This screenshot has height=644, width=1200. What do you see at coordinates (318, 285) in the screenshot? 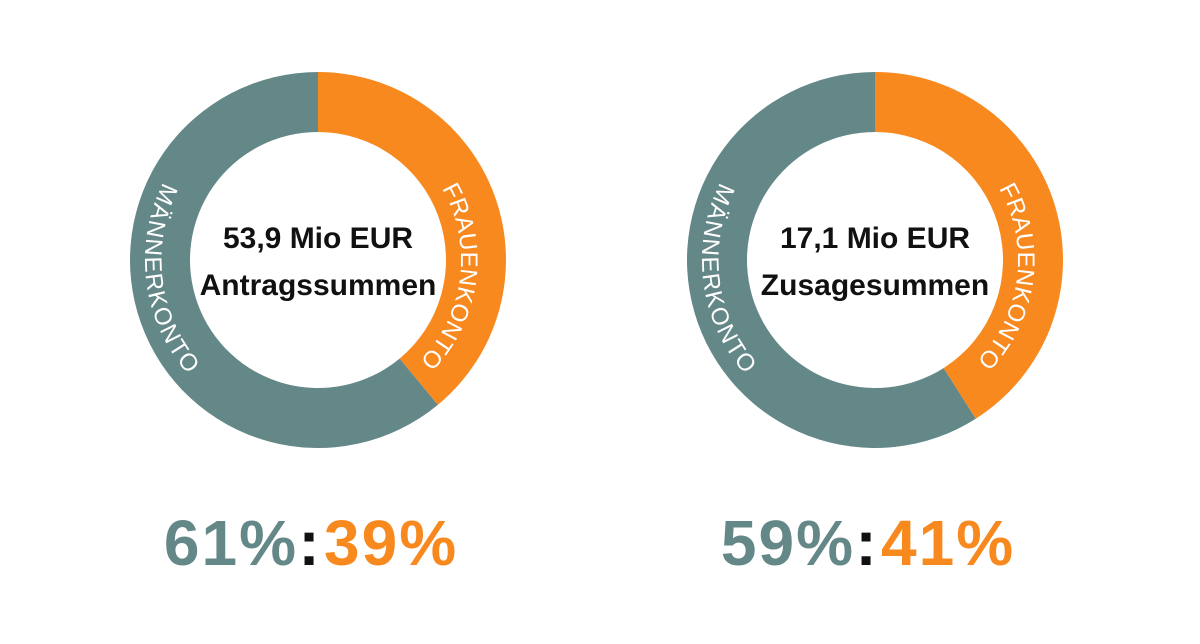
I see `chart-subtitle: Antragssummen` at bounding box center [318, 285].